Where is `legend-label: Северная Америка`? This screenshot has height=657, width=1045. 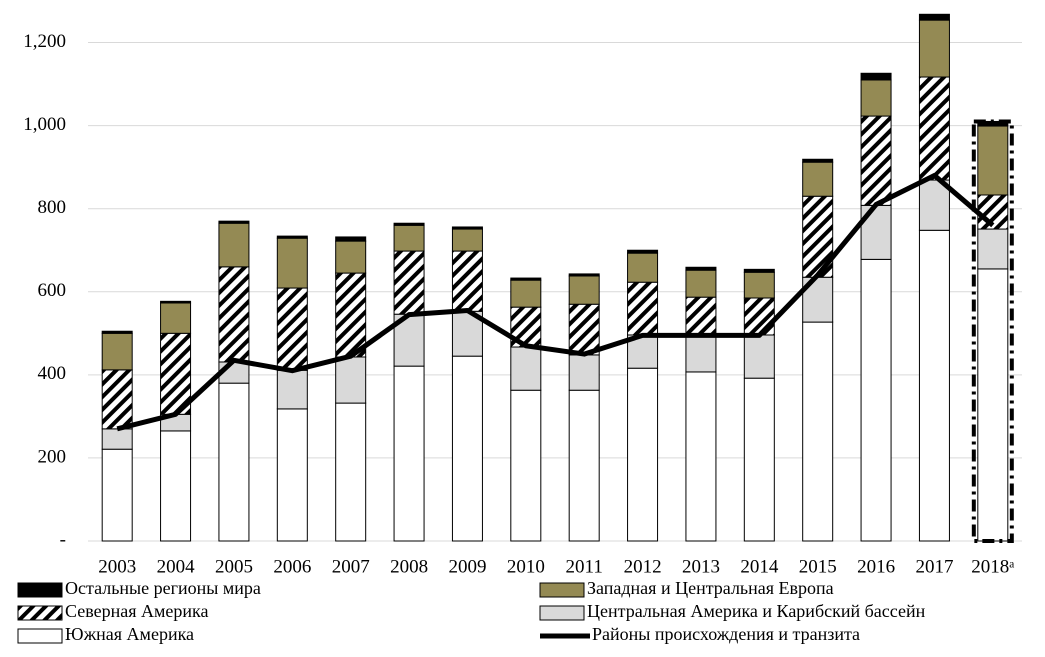 legend-label: Северная Америка is located at coordinates (136, 611).